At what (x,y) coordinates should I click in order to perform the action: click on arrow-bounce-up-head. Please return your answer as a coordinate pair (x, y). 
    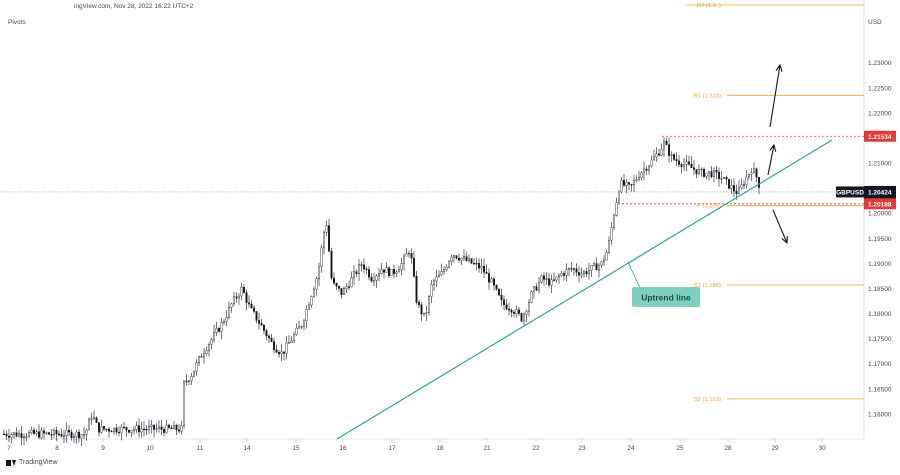
    Looking at the image, I should click on (773, 147).